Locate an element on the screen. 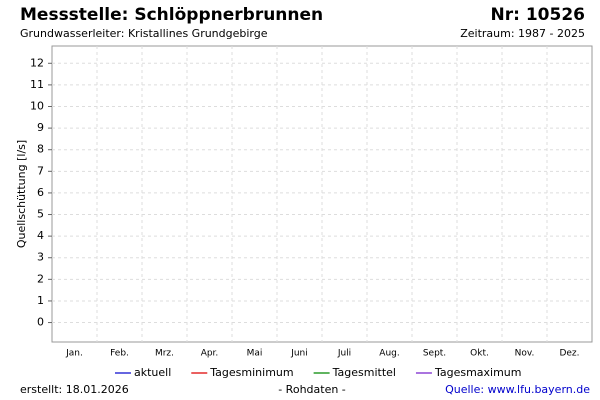 This screenshot has height=400, width=600. x-tick-label: Apr. is located at coordinates (210, 354).